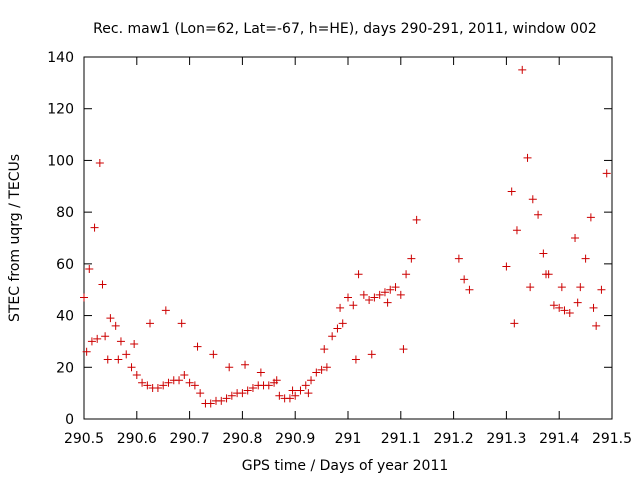 The height and width of the screenshot is (480, 640). What do you see at coordinates (454, 439) in the screenshot?
I see `x-tick-label: 291.2` at bounding box center [454, 439].